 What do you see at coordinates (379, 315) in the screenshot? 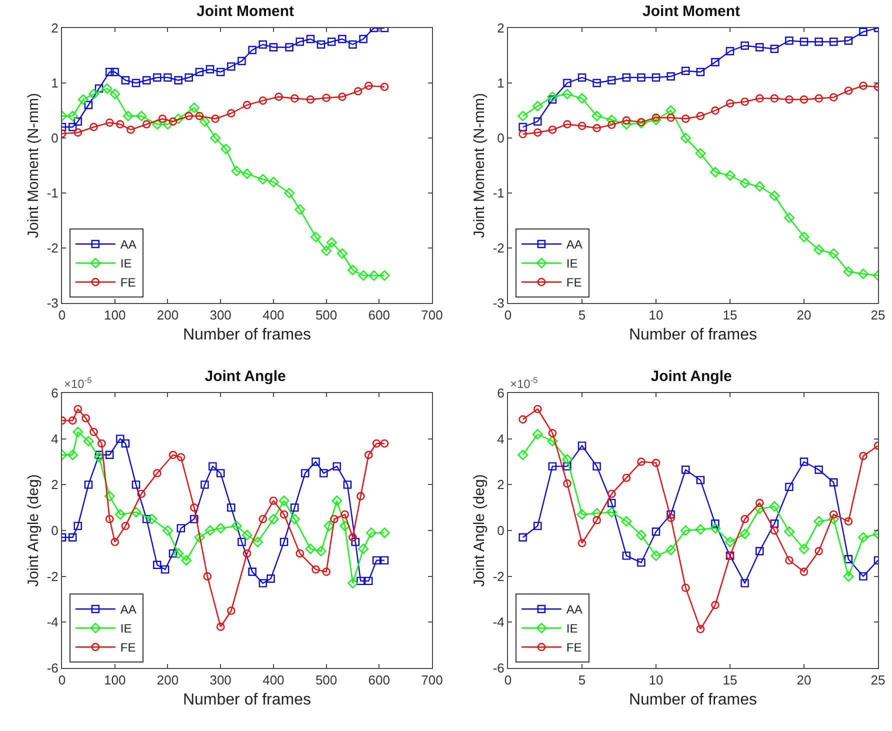
I see `x-tick-label: 600` at bounding box center [379, 315].